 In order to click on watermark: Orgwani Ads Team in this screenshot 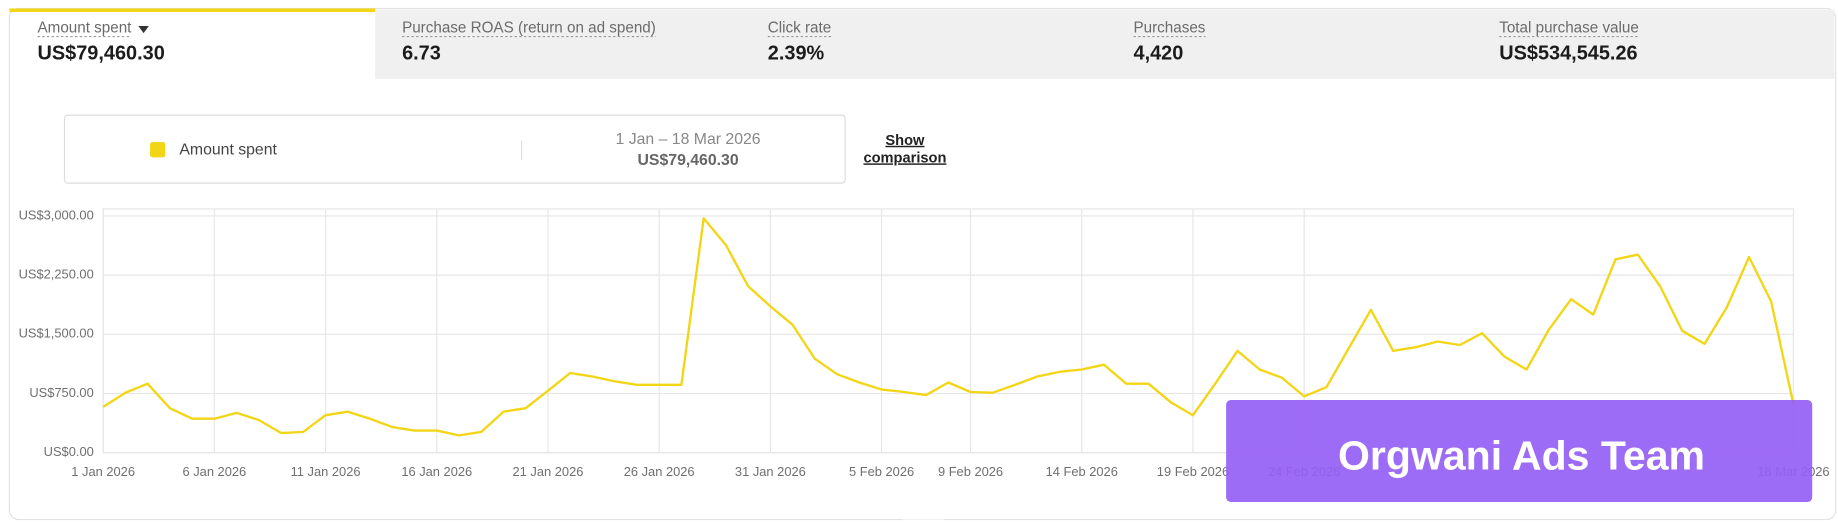, I will do `click(1521, 455)`.